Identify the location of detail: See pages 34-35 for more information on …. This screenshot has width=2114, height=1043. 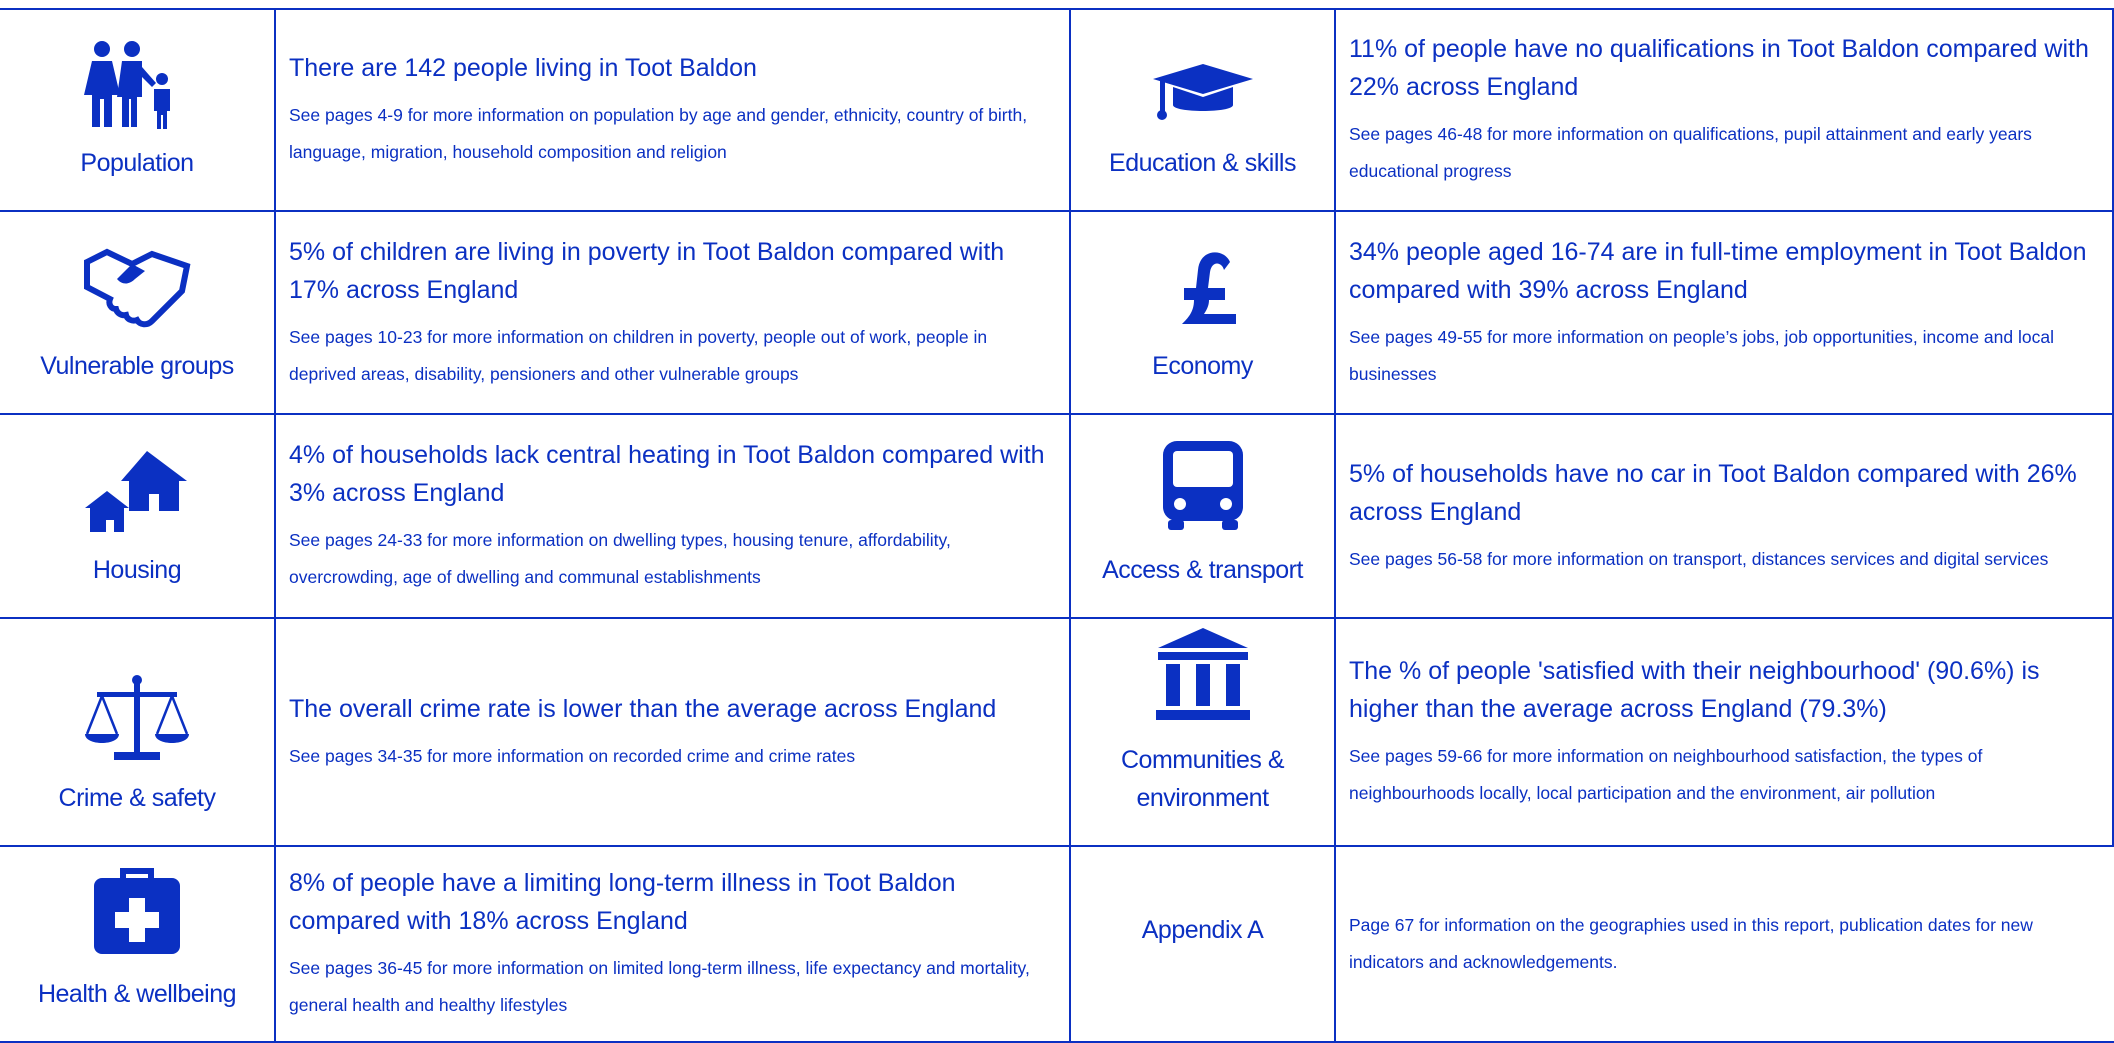
(572, 755).